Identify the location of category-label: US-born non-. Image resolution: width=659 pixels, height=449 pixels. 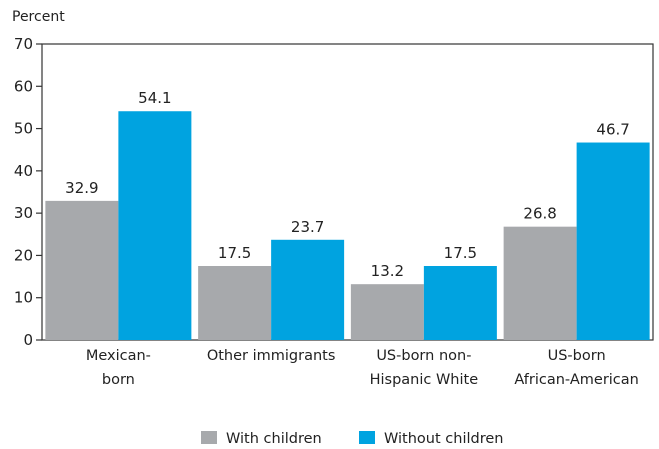
(423, 356).